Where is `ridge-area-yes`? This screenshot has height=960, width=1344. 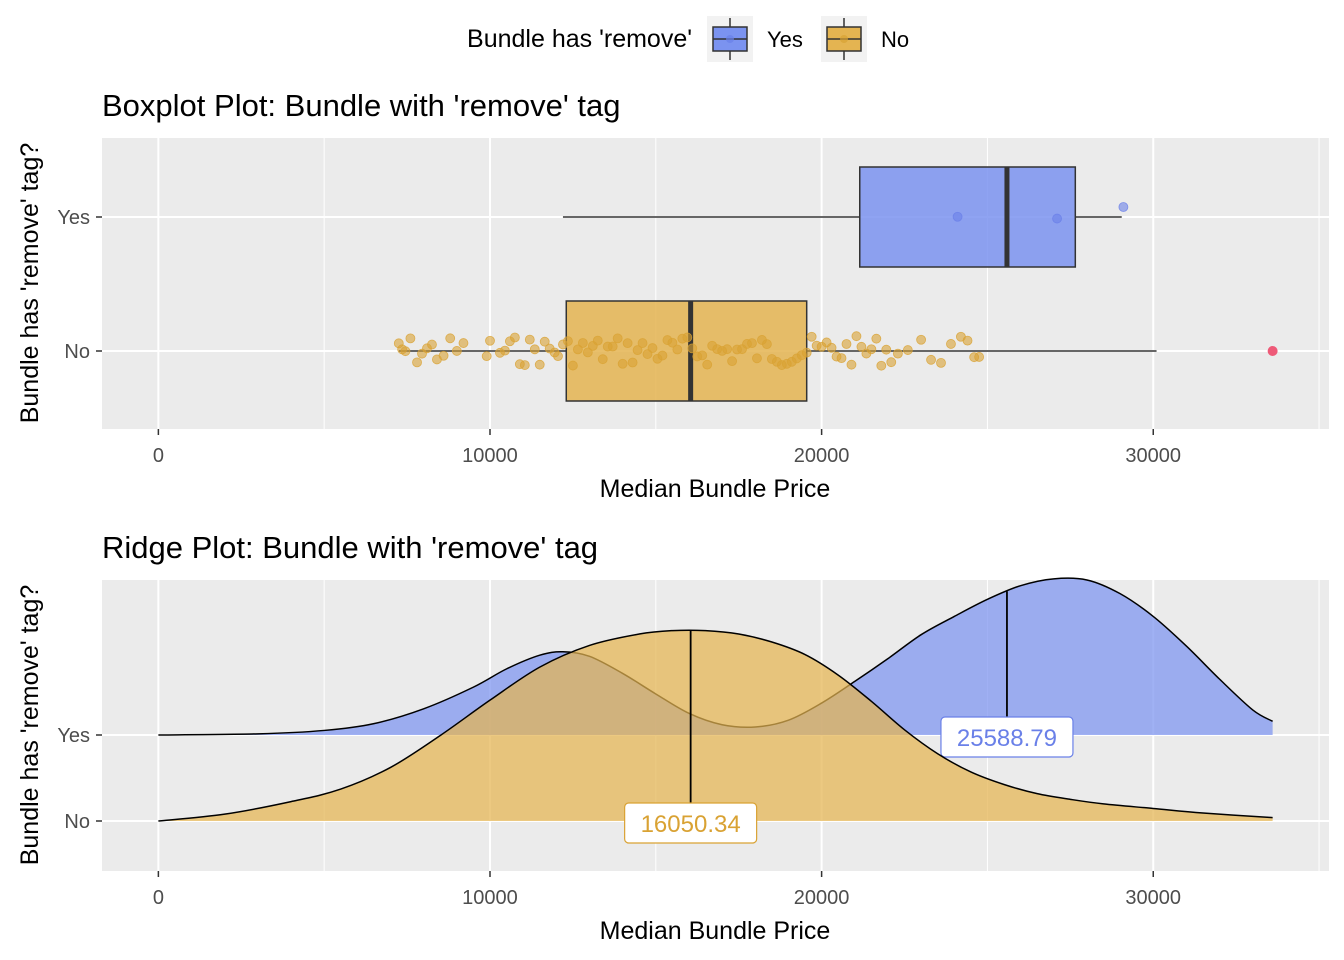
ridge-area-yes is located at coordinates (715, 656).